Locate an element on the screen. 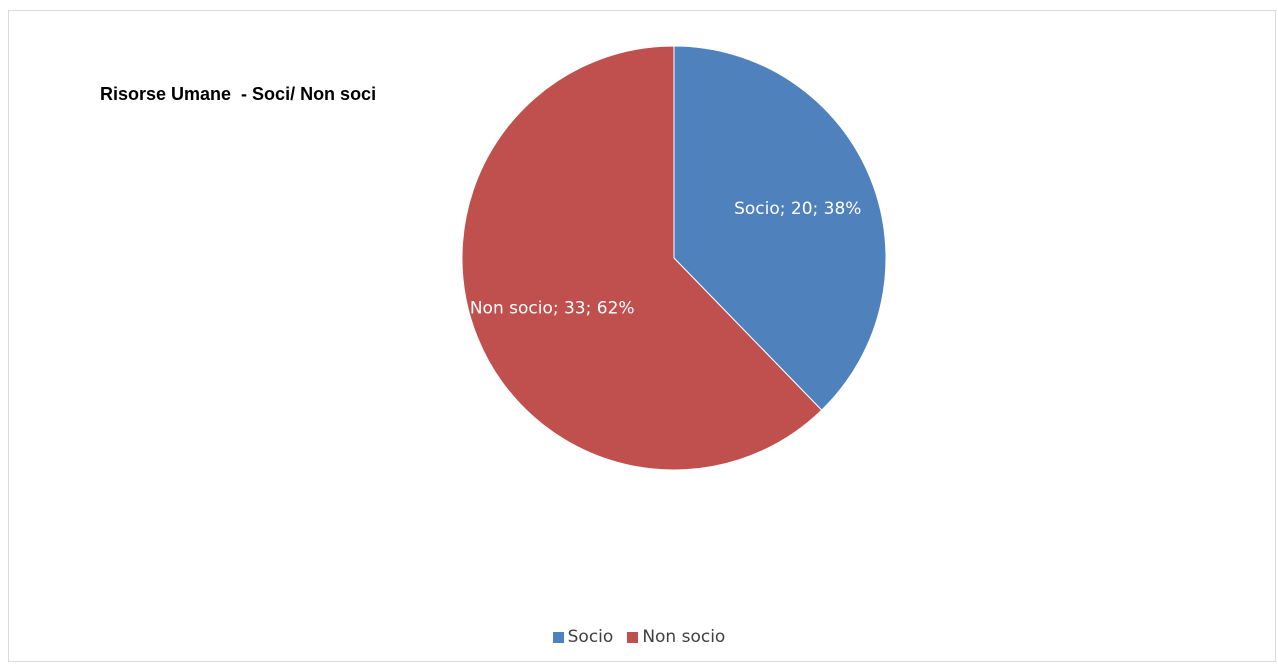 This screenshot has width=1278, height=664. chart-title: Risorse Umane - Soci/ Non soci is located at coordinates (238, 94).